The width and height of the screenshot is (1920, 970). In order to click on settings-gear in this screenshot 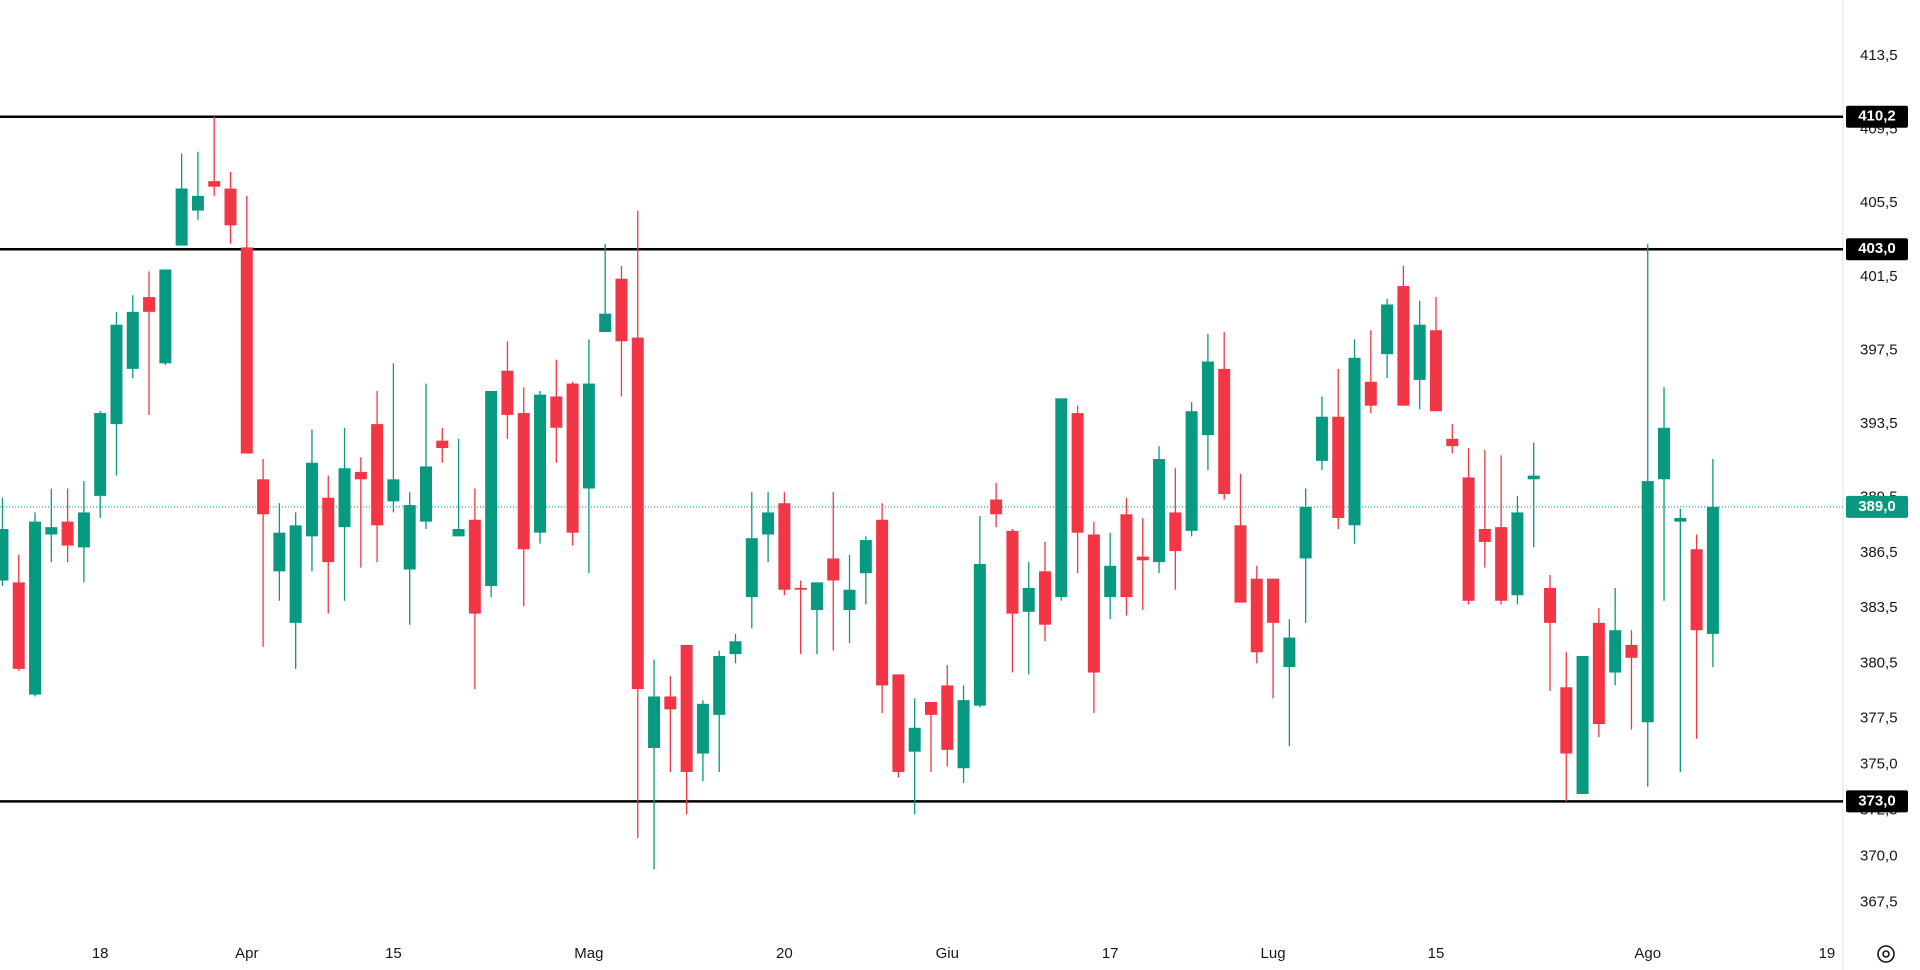, I will do `click(1886, 954)`.